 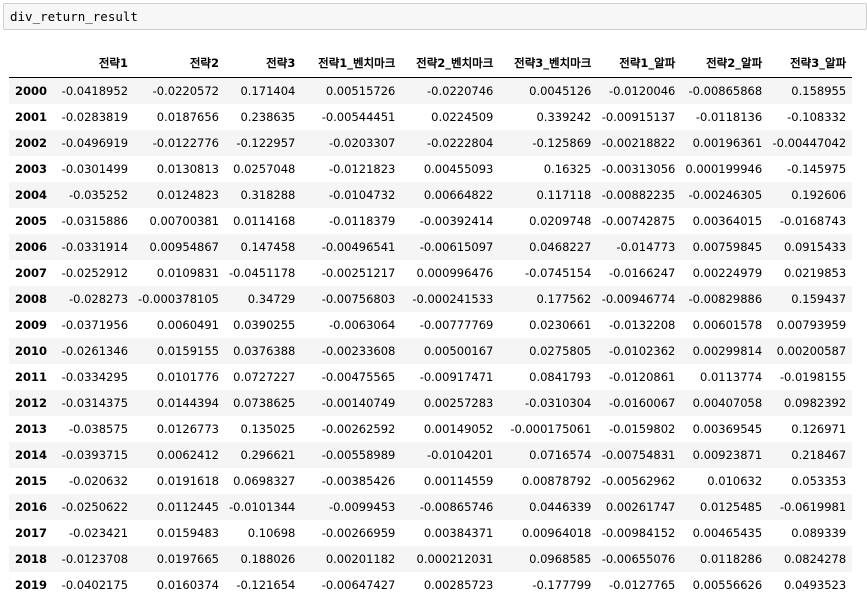 What do you see at coordinates (455, 559) in the screenshot?
I see `table-cell: 0.000212031` at bounding box center [455, 559].